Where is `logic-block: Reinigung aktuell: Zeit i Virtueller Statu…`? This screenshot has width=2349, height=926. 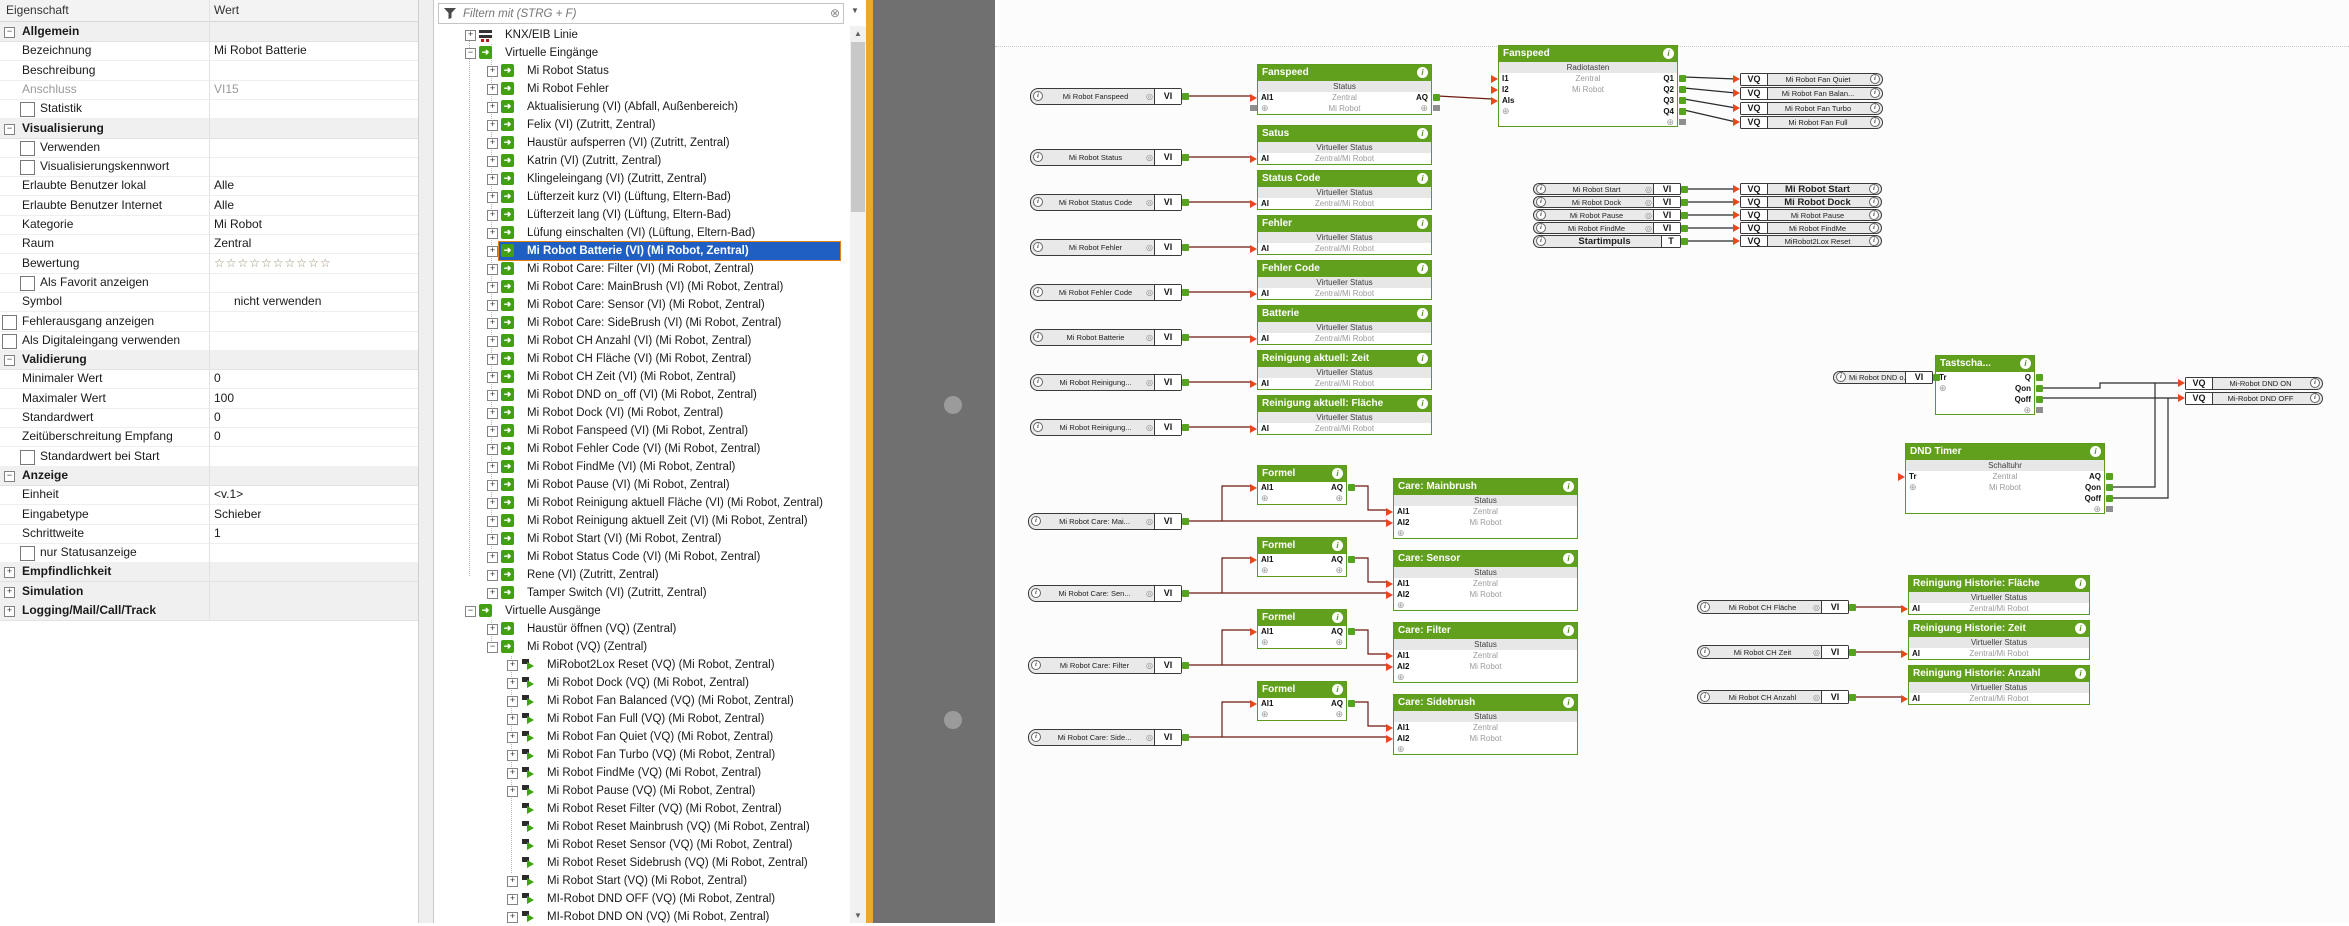
logic-block: Reinigung aktuell: Zeit i Virtueller Statu… is located at coordinates (1341, 370).